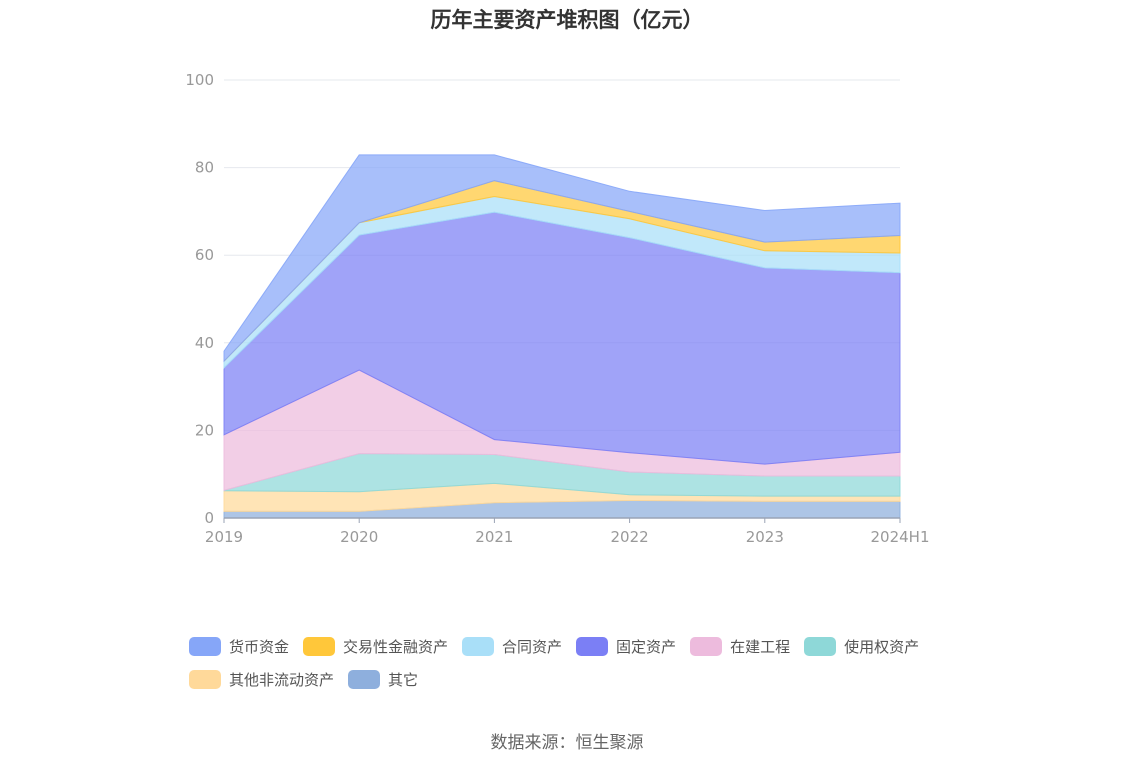 The height and width of the screenshot is (766, 1134). Describe the element at coordinates (494, 537) in the screenshot. I see `x-tick-label: 2021` at that location.